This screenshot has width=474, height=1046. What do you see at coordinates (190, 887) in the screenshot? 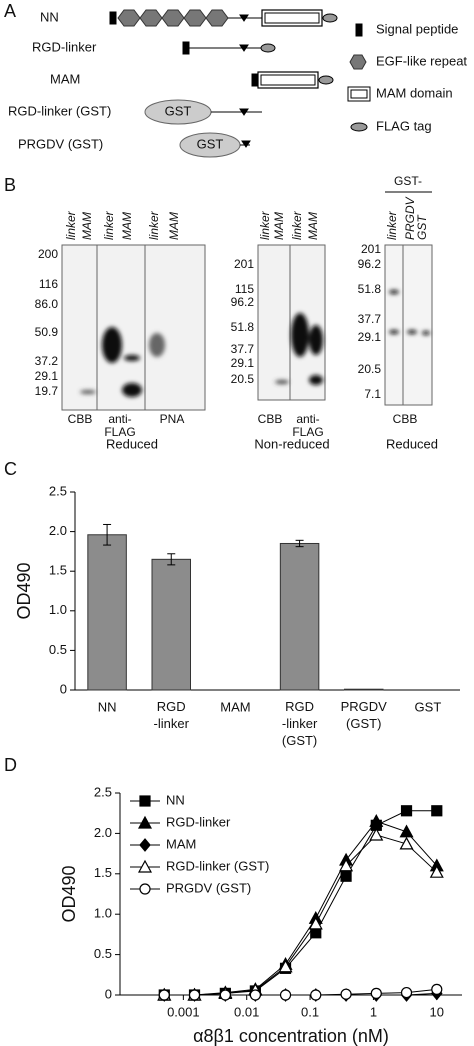
I see `legend-item: PRGDV (GST)` at bounding box center [190, 887].